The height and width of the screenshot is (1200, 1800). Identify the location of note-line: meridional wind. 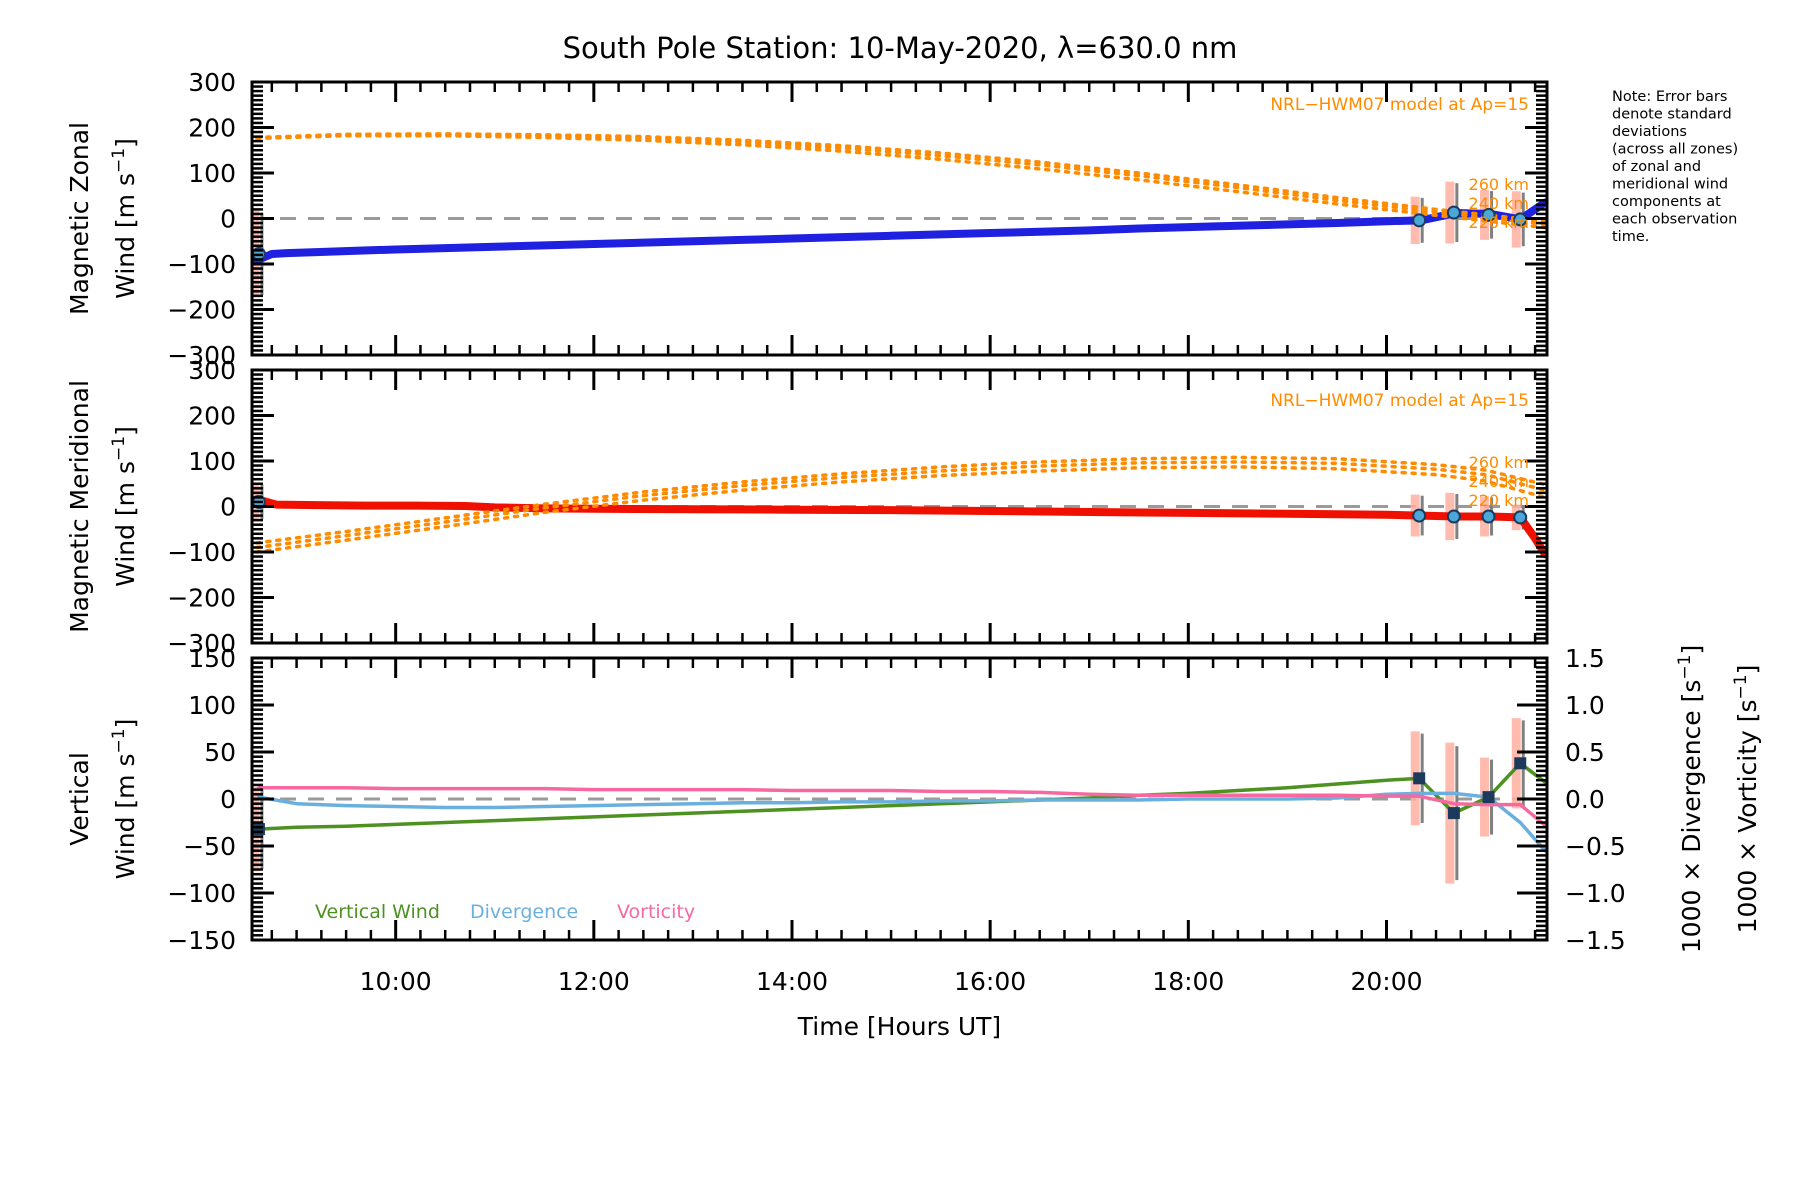
(1670, 185).